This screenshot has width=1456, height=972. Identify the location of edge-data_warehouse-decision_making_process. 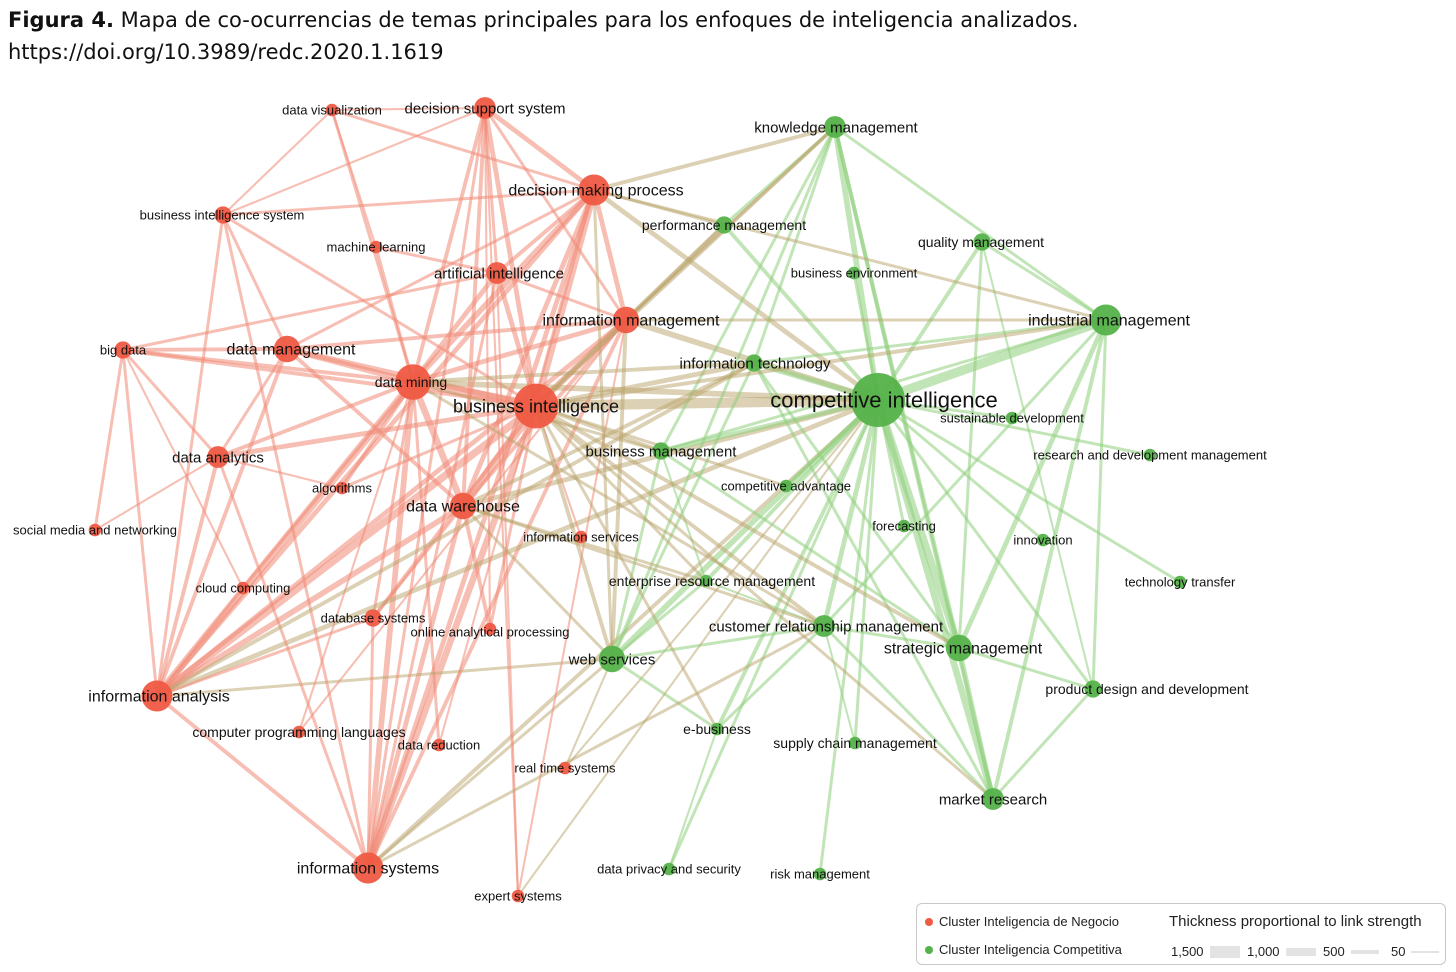
(528, 348).